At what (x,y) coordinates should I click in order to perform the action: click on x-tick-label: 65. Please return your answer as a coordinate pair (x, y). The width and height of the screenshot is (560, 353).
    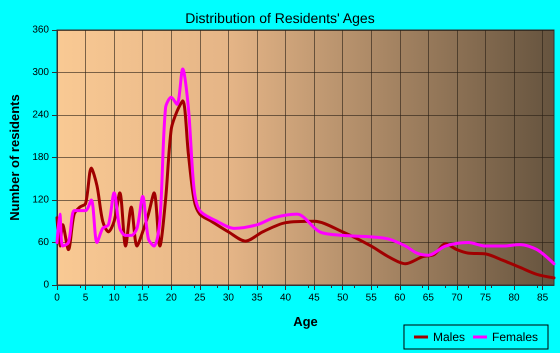
    Looking at the image, I should click on (428, 298).